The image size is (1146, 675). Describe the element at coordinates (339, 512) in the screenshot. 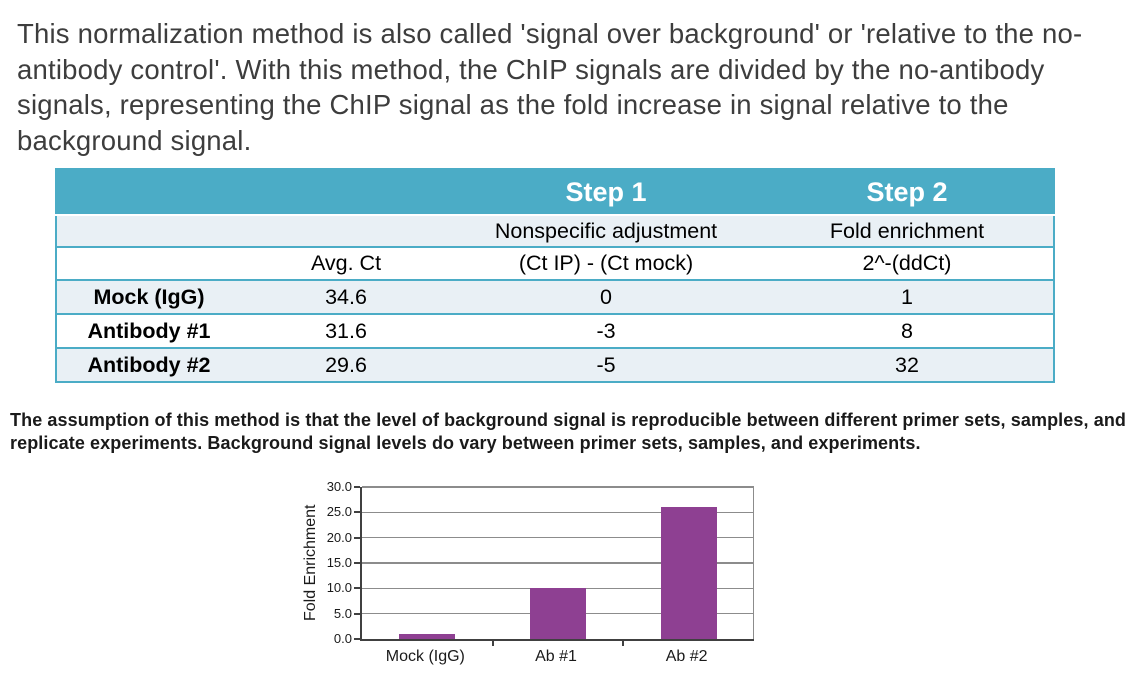

I see `y-tick-label: 25.0` at that location.